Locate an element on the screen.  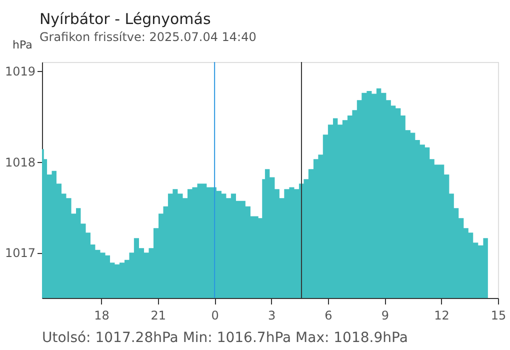
chart-title: Nyírbátor - Légnyomás is located at coordinates (125, 19).